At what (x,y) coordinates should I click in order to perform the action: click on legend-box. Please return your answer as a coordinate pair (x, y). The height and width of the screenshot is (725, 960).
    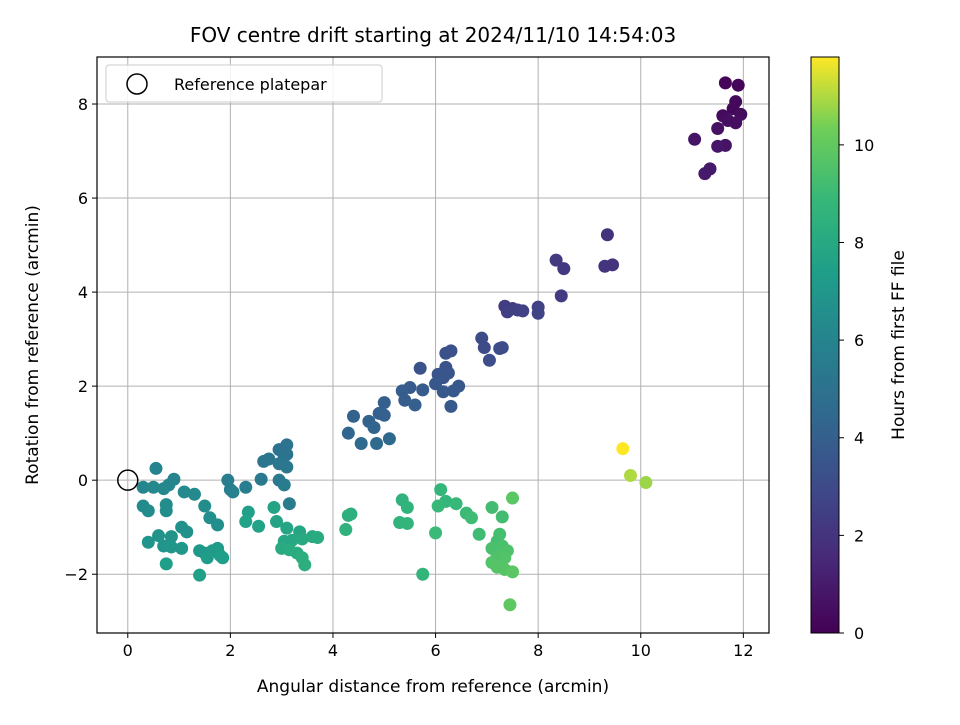
    Looking at the image, I should click on (244, 83).